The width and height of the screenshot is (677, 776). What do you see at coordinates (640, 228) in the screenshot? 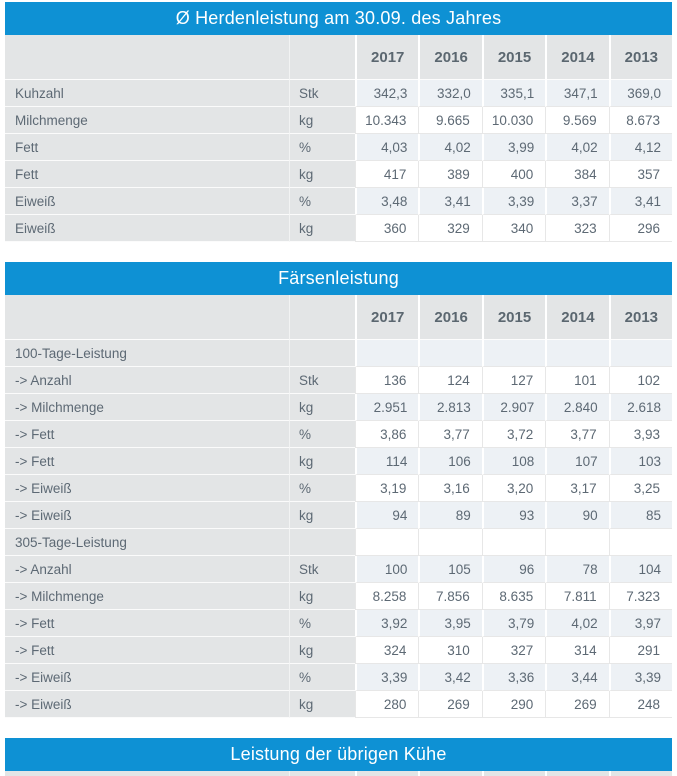
I see `cell-value: 296` at bounding box center [640, 228].